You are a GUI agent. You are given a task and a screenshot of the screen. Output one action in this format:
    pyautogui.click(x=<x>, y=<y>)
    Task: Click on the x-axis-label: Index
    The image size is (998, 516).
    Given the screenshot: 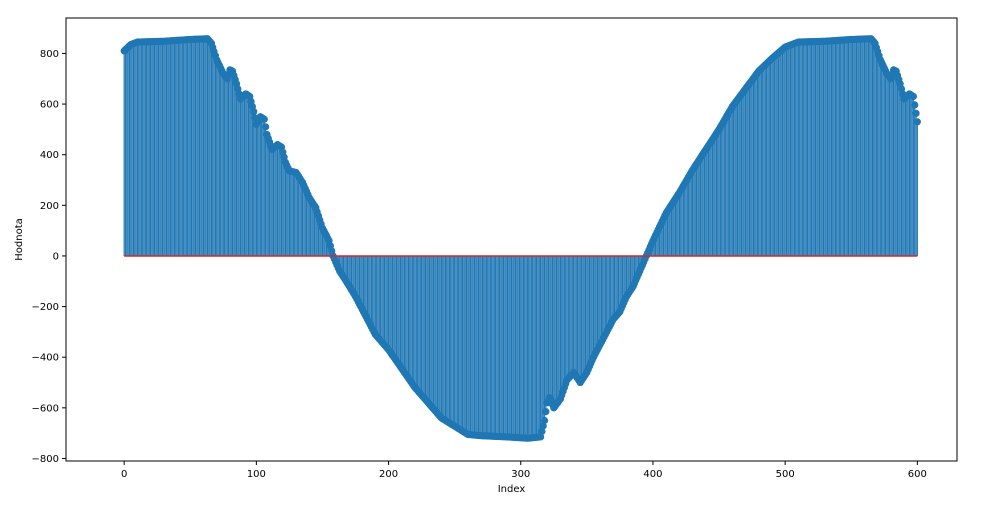 What is the action you would take?
    pyautogui.click(x=512, y=489)
    